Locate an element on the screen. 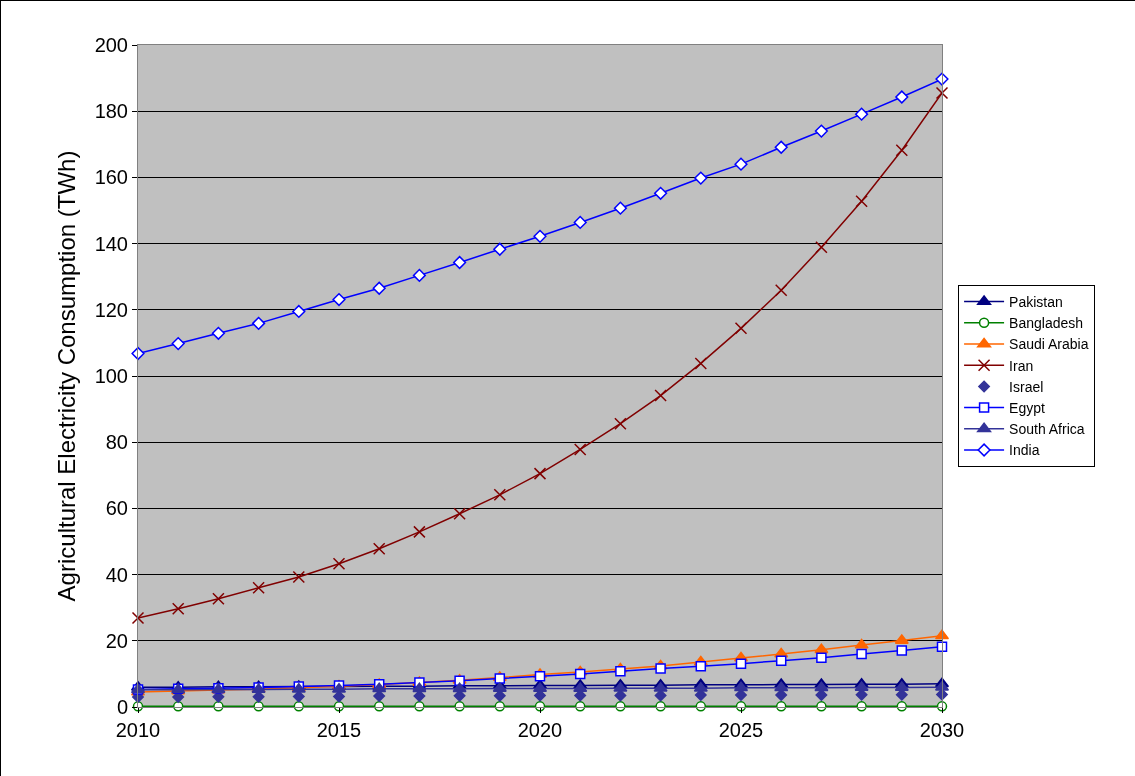 The height and width of the screenshot is (776, 1135). x-tick-label: 2015 is located at coordinates (339, 730).